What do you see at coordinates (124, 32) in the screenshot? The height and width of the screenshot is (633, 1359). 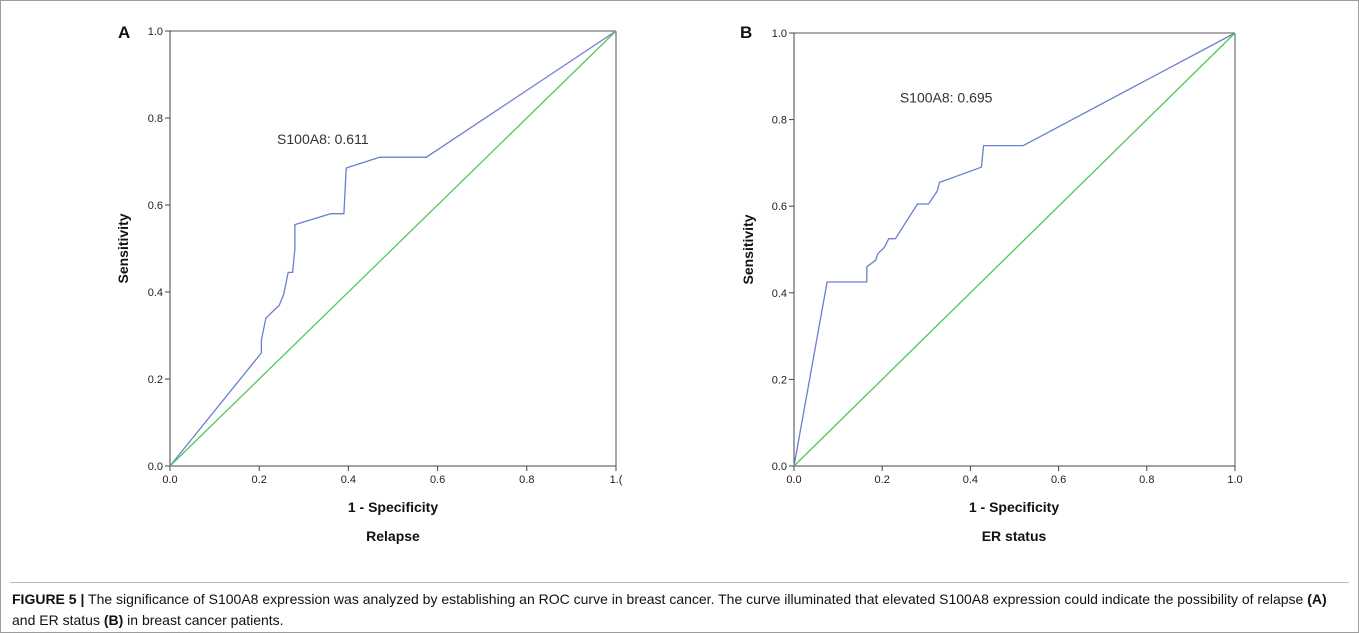 I see `panel-letter: A` at bounding box center [124, 32].